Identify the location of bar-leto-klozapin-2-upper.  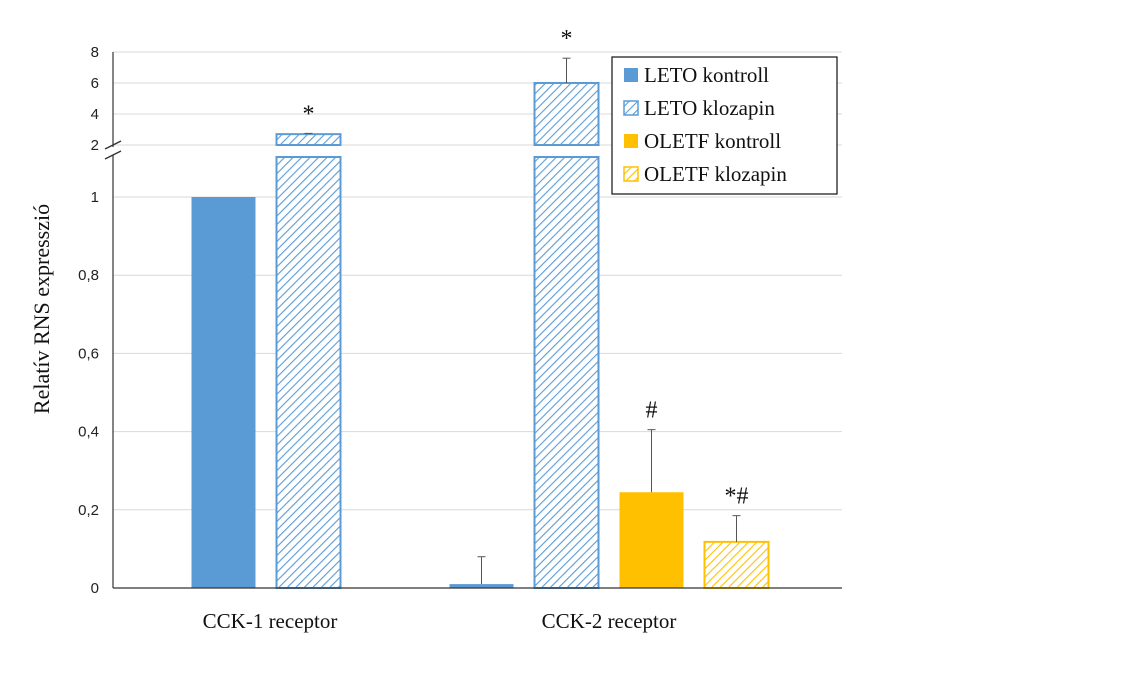
(566, 114).